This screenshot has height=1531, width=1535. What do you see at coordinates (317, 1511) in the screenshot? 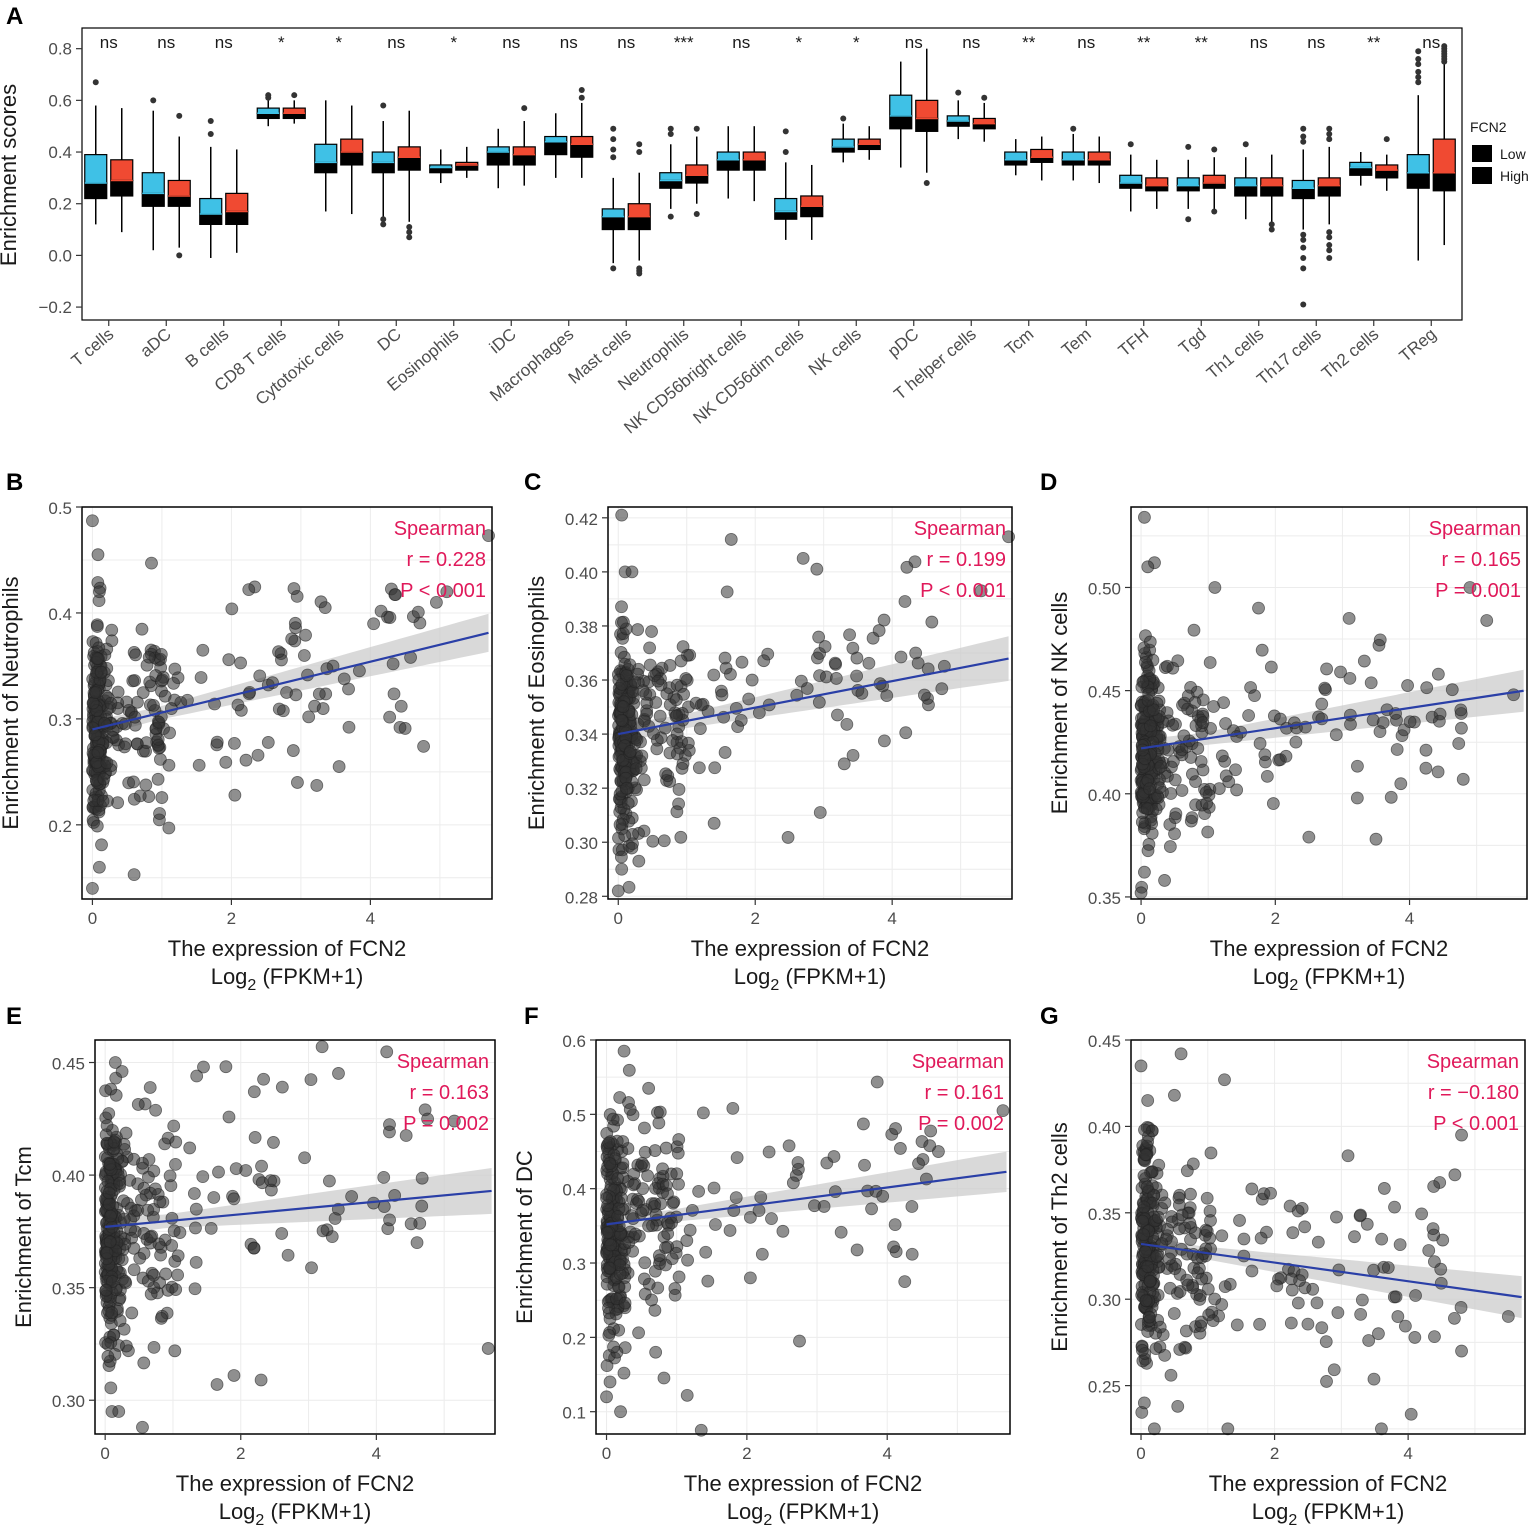
I see `x-axis-title-suffix: (FPKM+1)` at bounding box center [317, 1511].